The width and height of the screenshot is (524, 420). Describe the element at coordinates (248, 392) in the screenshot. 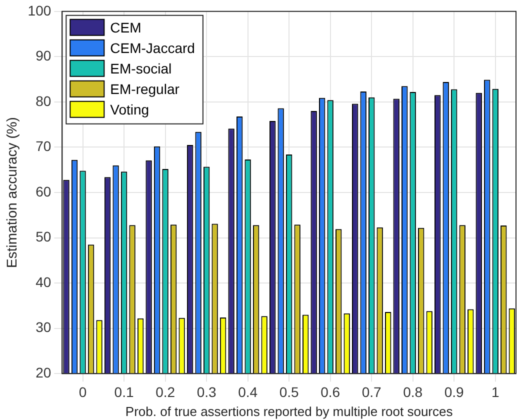

I see `x-tick-label: 0.4` at that location.